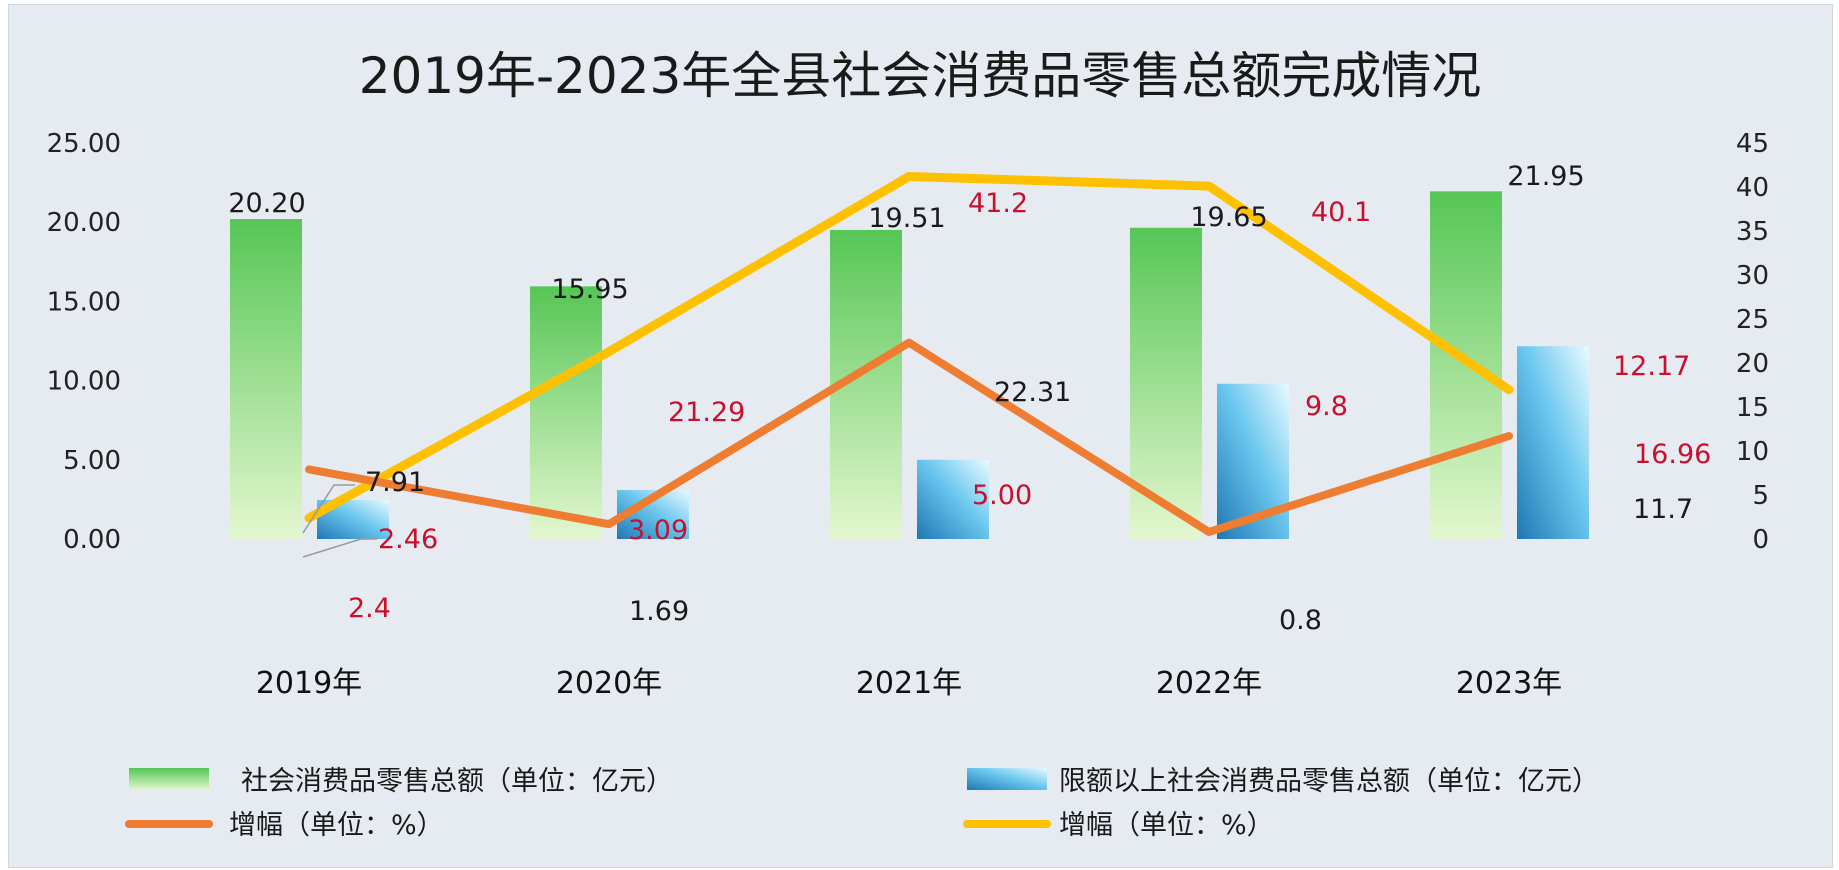 The image size is (1839, 870). Describe the element at coordinates (1166, 825) in the screenshot. I see `legend-label-growth-yellow: 增幅（单位：%）` at that location.